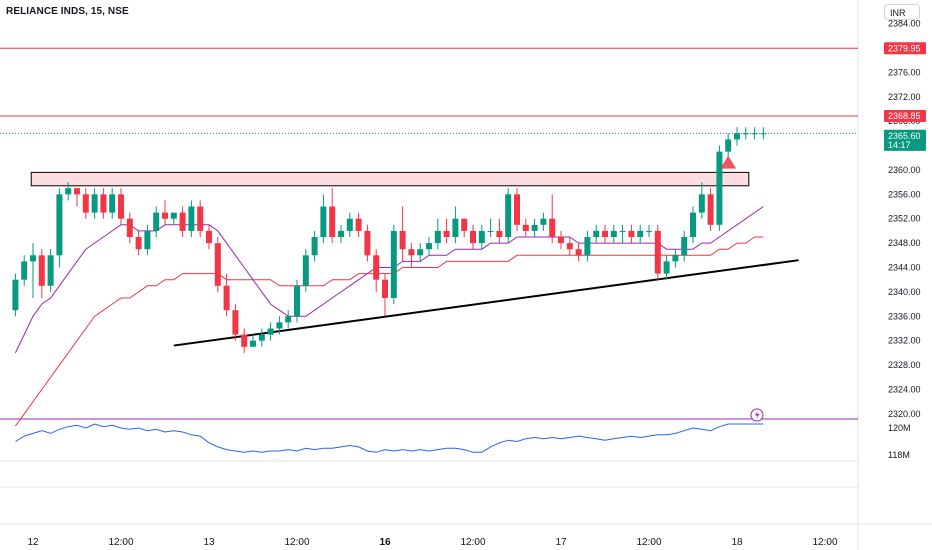 The width and height of the screenshot is (932, 550). Describe the element at coordinates (904, 268) in the screenshot. I see `price-tick-label: 2344.00` at that location.